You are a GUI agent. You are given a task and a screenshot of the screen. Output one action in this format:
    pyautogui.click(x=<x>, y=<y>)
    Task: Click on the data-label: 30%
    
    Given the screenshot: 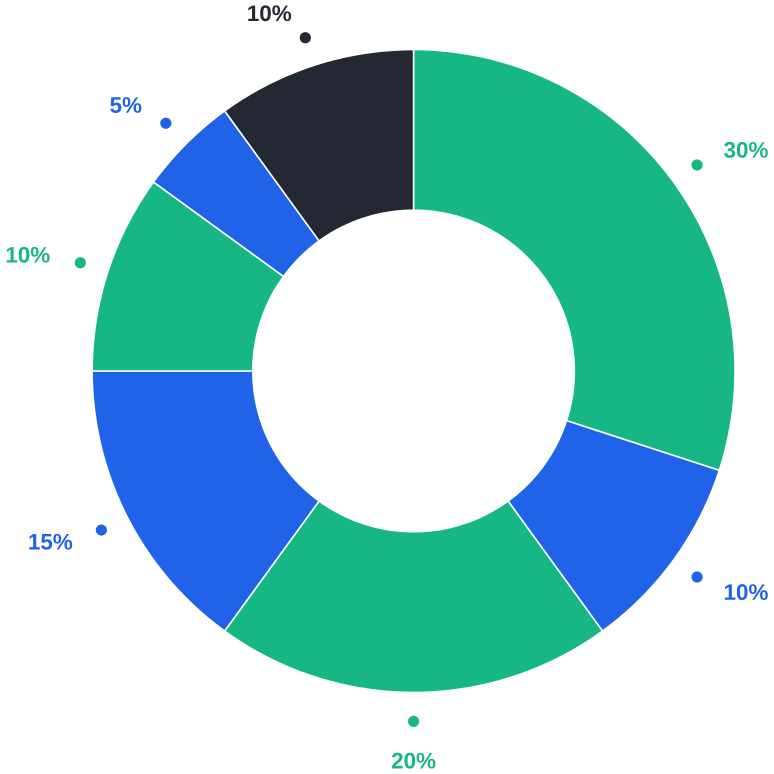 What is the action you would take?
    pyautogui.click(x=746, y=150)
    